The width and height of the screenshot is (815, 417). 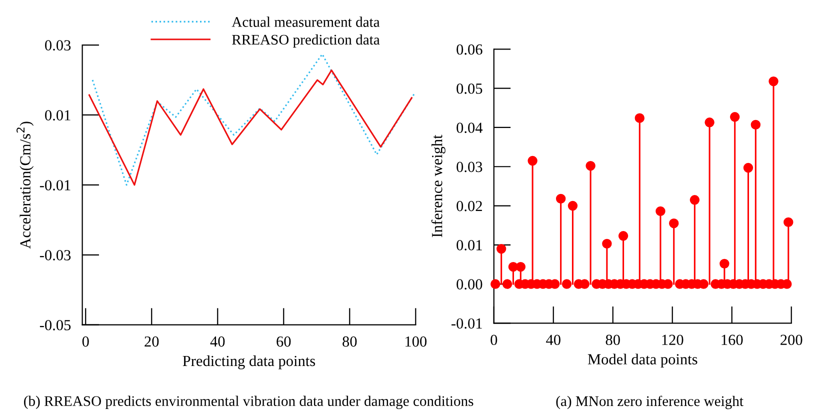 What do you see at coordinates (732, 340) in the screenshot?
I see `x-tick-label: 160` at bounding box center [732, 340].